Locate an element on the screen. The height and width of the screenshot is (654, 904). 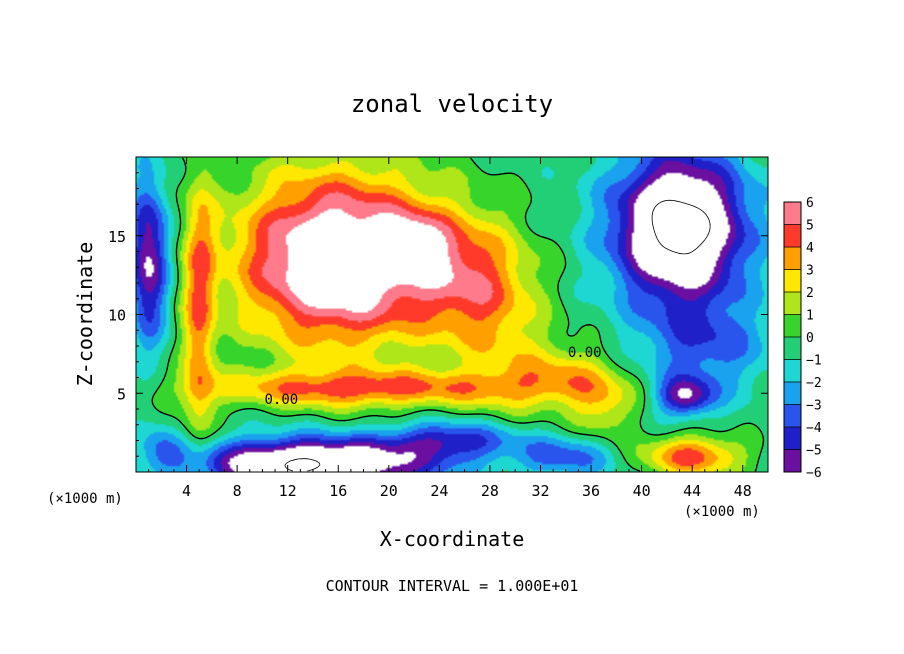
contour-interval-footer: CONTOUR INTERVAL = 1.000E+01 is located at coordinates (452, 586).